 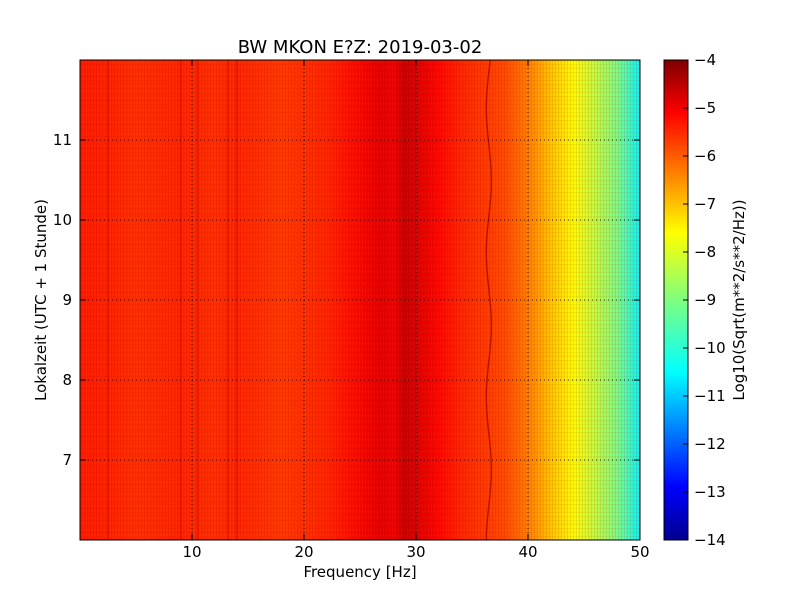 What do you see at coordinates (705, 252) in the screenshot?
I see `colorbar-tick-label: −8` at bounding box center [705, 252].